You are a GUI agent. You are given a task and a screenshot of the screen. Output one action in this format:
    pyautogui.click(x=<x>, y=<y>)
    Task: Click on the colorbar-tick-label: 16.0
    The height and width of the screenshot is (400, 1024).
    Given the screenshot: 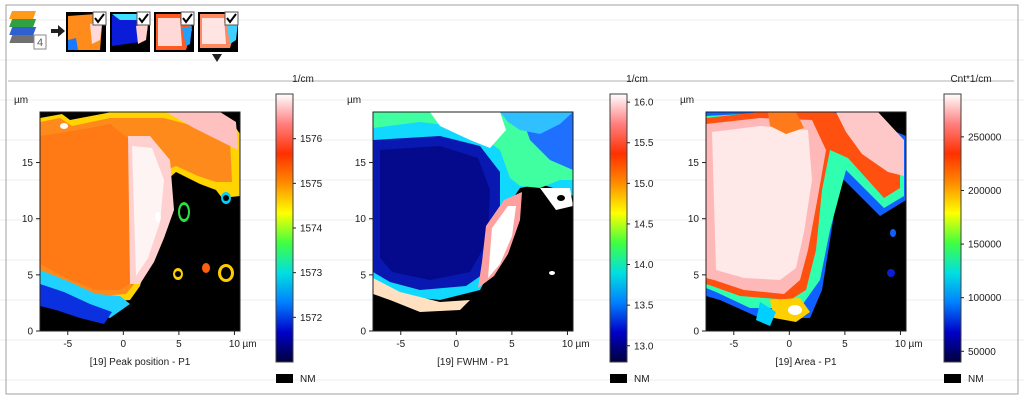 What is the action you would take?
    pyautogui.click(x=644, y=103)
    